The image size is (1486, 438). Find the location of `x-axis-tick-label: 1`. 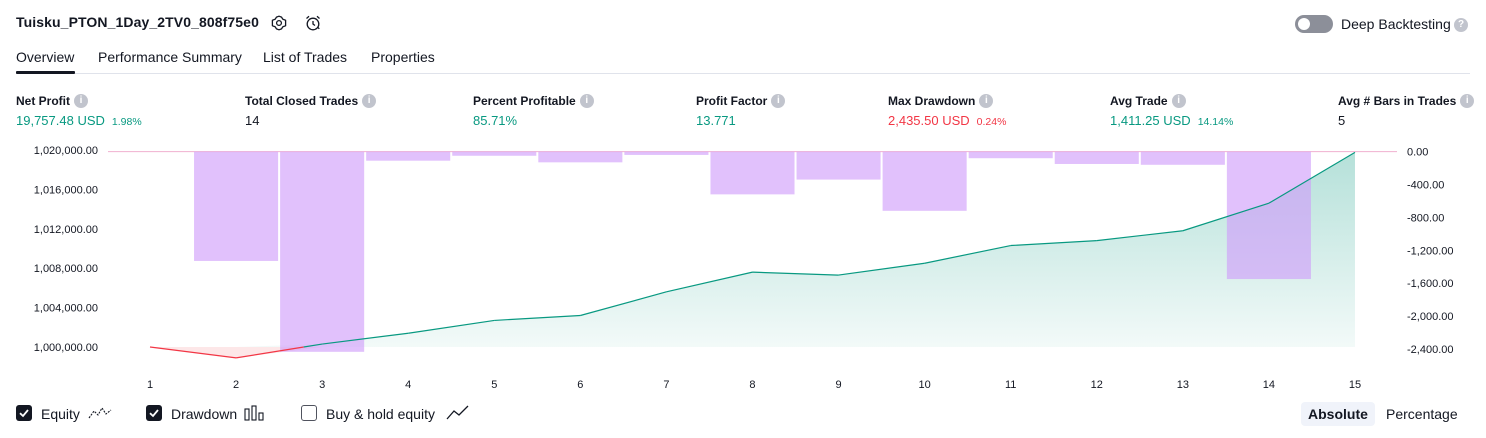

x-axis-tick-label: 1 is located at coordinates (150, 385).